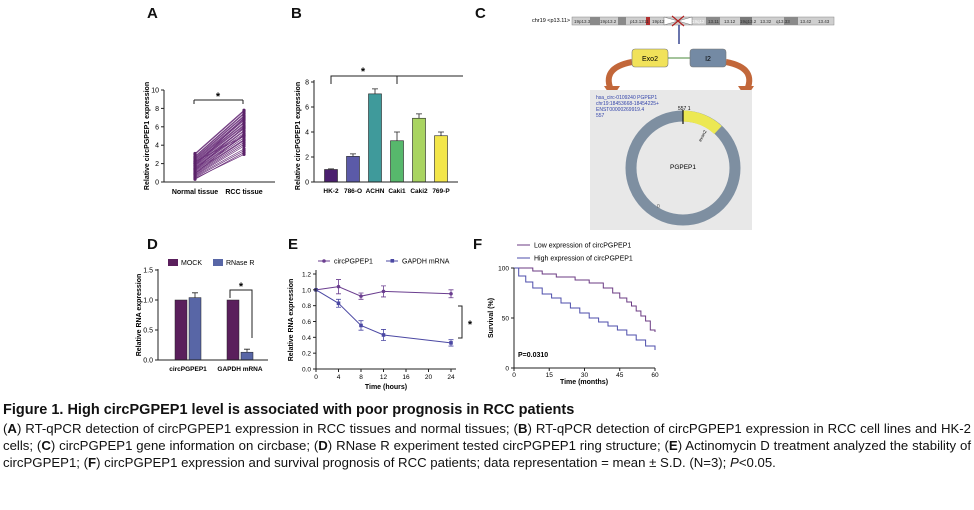 Image resolution: width=974 pixels, height=510 pixels. Describe the element at coordinates (384, 262) in the screenshot. I see `panel-e-legend: circPGPEP1 GAPDH mRNA` at that location.